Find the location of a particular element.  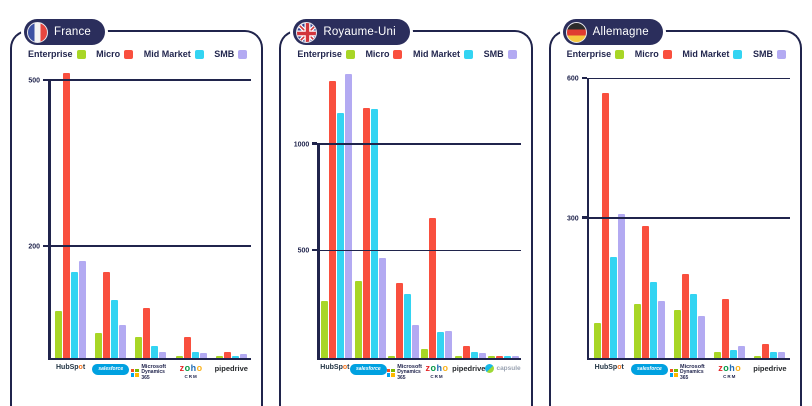

y-tick-label: 200 is located at coordinates (34, 247).